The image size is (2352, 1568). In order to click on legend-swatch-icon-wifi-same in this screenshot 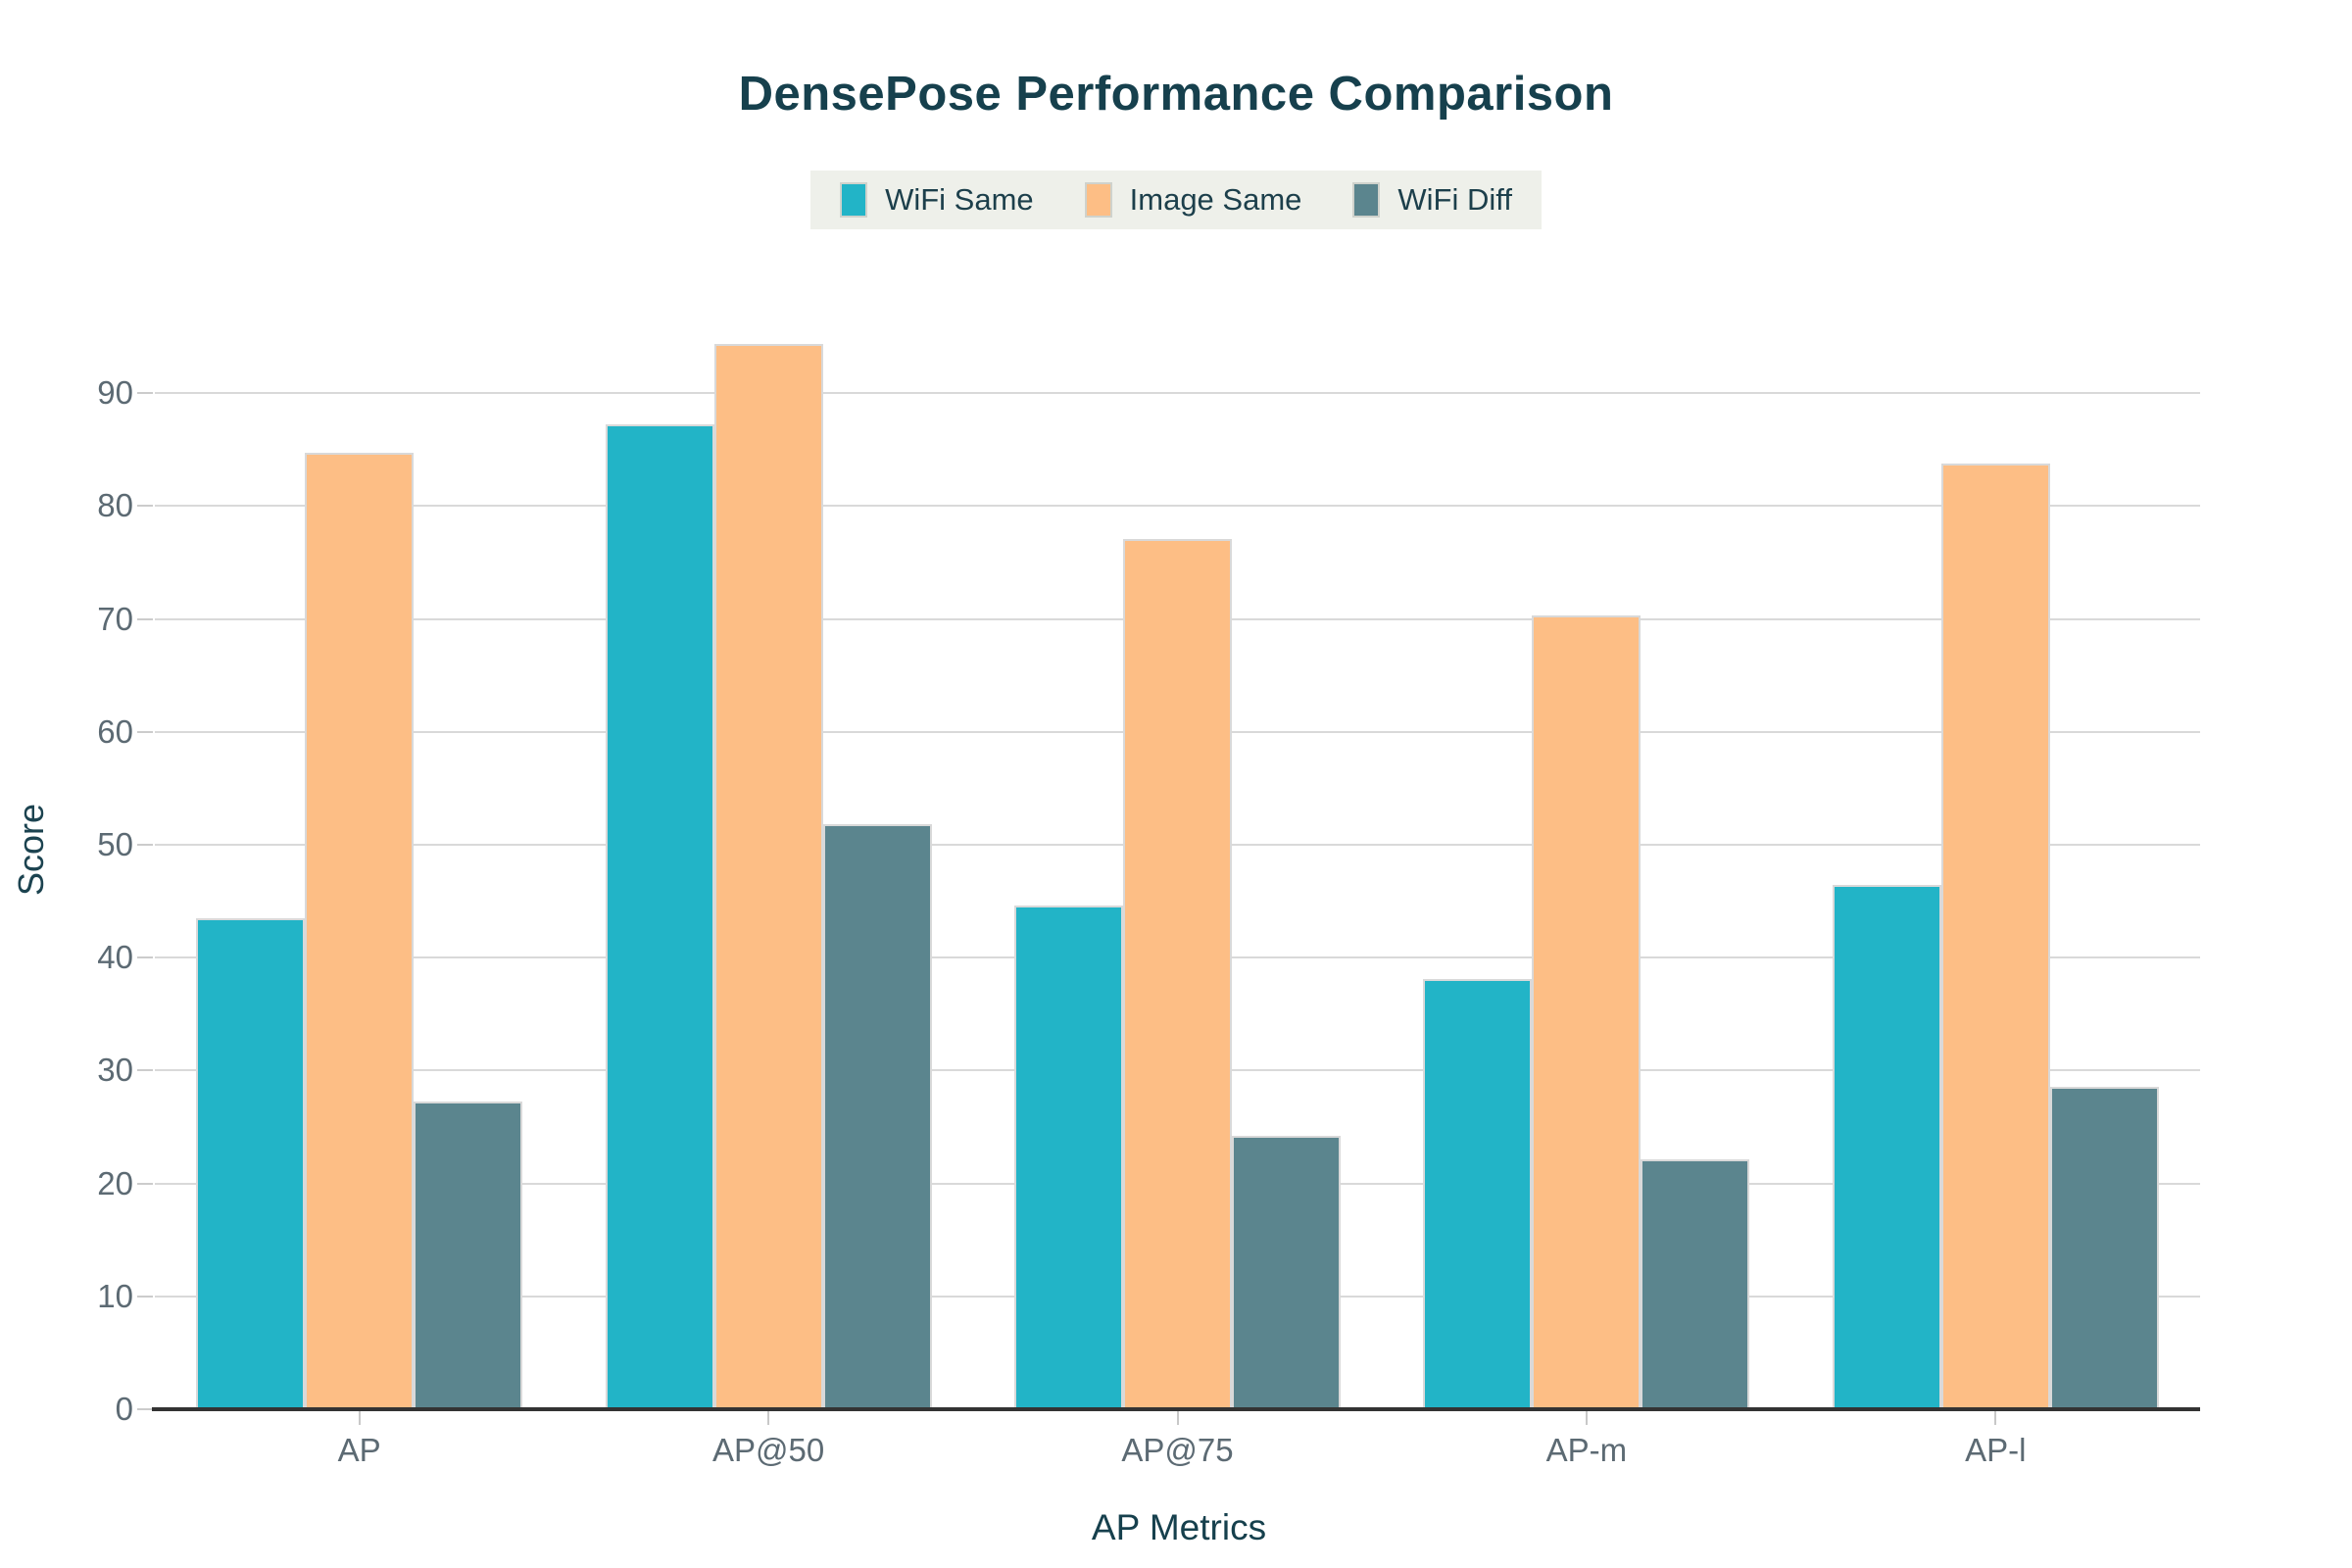, I will do `click(854, 200)`.